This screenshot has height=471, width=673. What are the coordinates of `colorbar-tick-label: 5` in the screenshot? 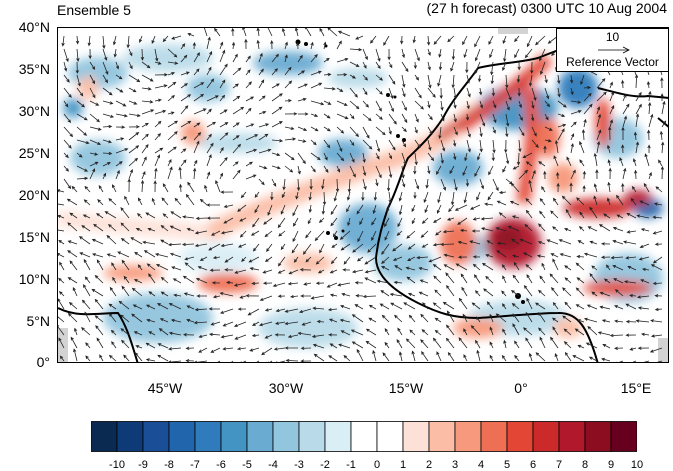 It's located at (507, 465).